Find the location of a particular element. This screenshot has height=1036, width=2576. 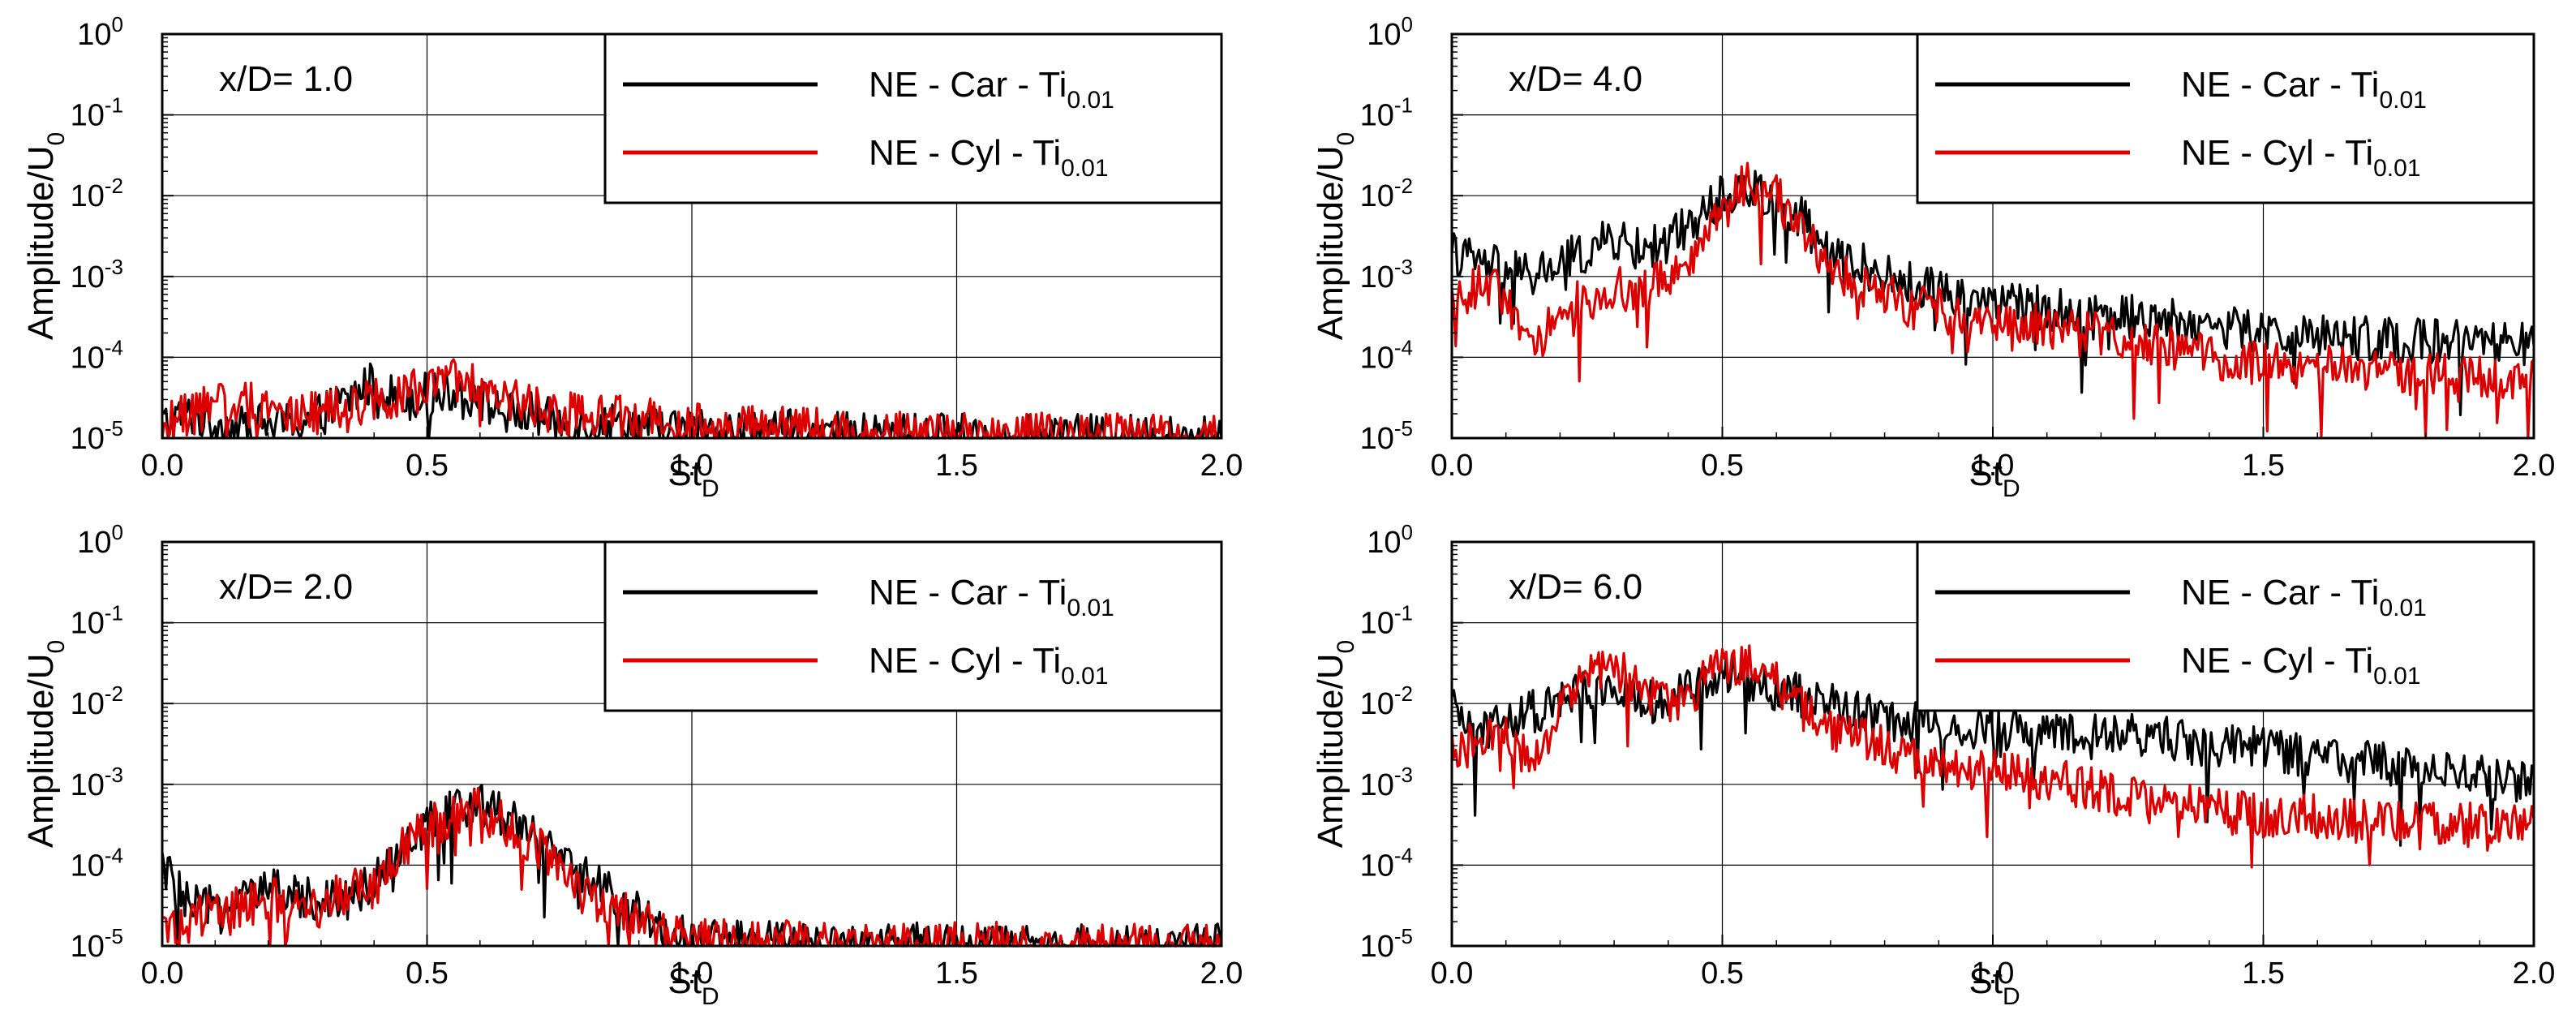

panel-annotation: x/D= 6.0 is located at coordinates (1575, 587).